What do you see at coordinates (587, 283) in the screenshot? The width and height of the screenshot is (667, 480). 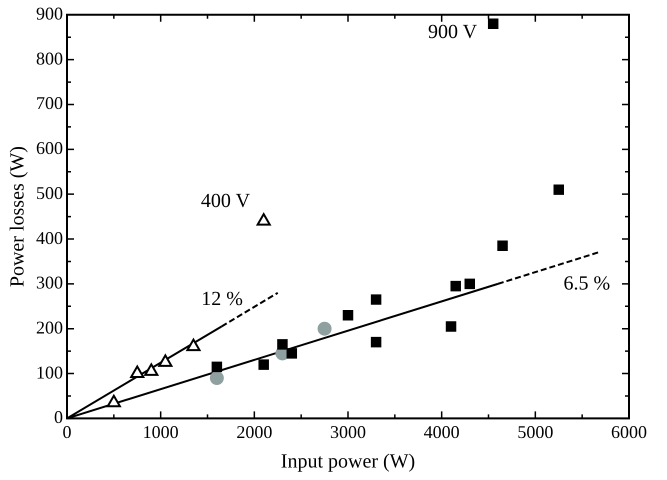 I see `annotation: 6.5 %` at bounding box center [587, 283].